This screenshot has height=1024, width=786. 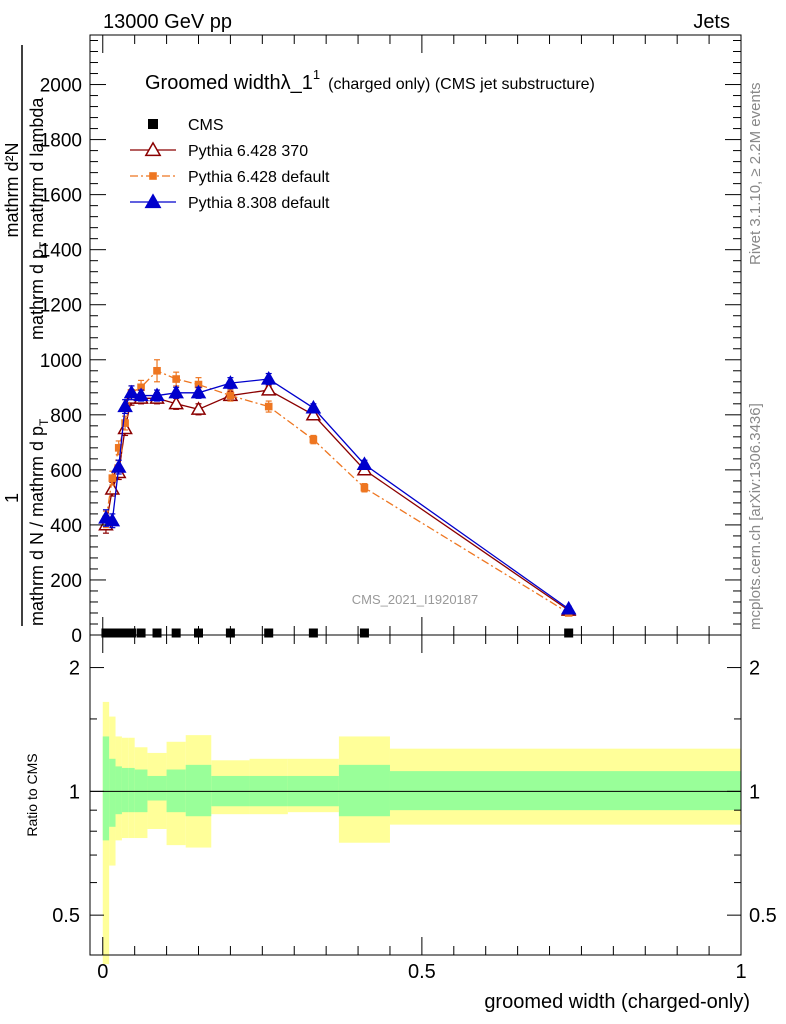 What do you see at coordinates (461, 84) in the screenshot?
I see `plot-title-suffix: (charged only) (CMS jet substructure)` at bounding box center [461, 84].